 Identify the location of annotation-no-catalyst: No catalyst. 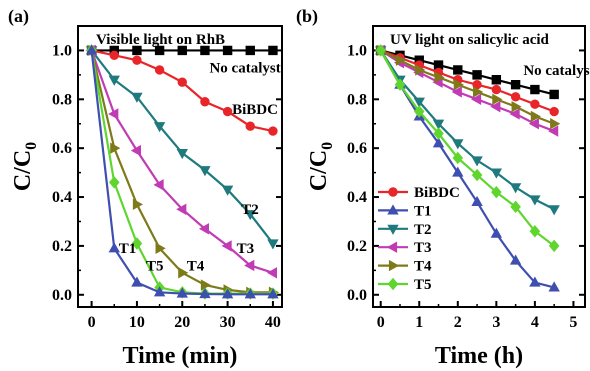
(556, 71).